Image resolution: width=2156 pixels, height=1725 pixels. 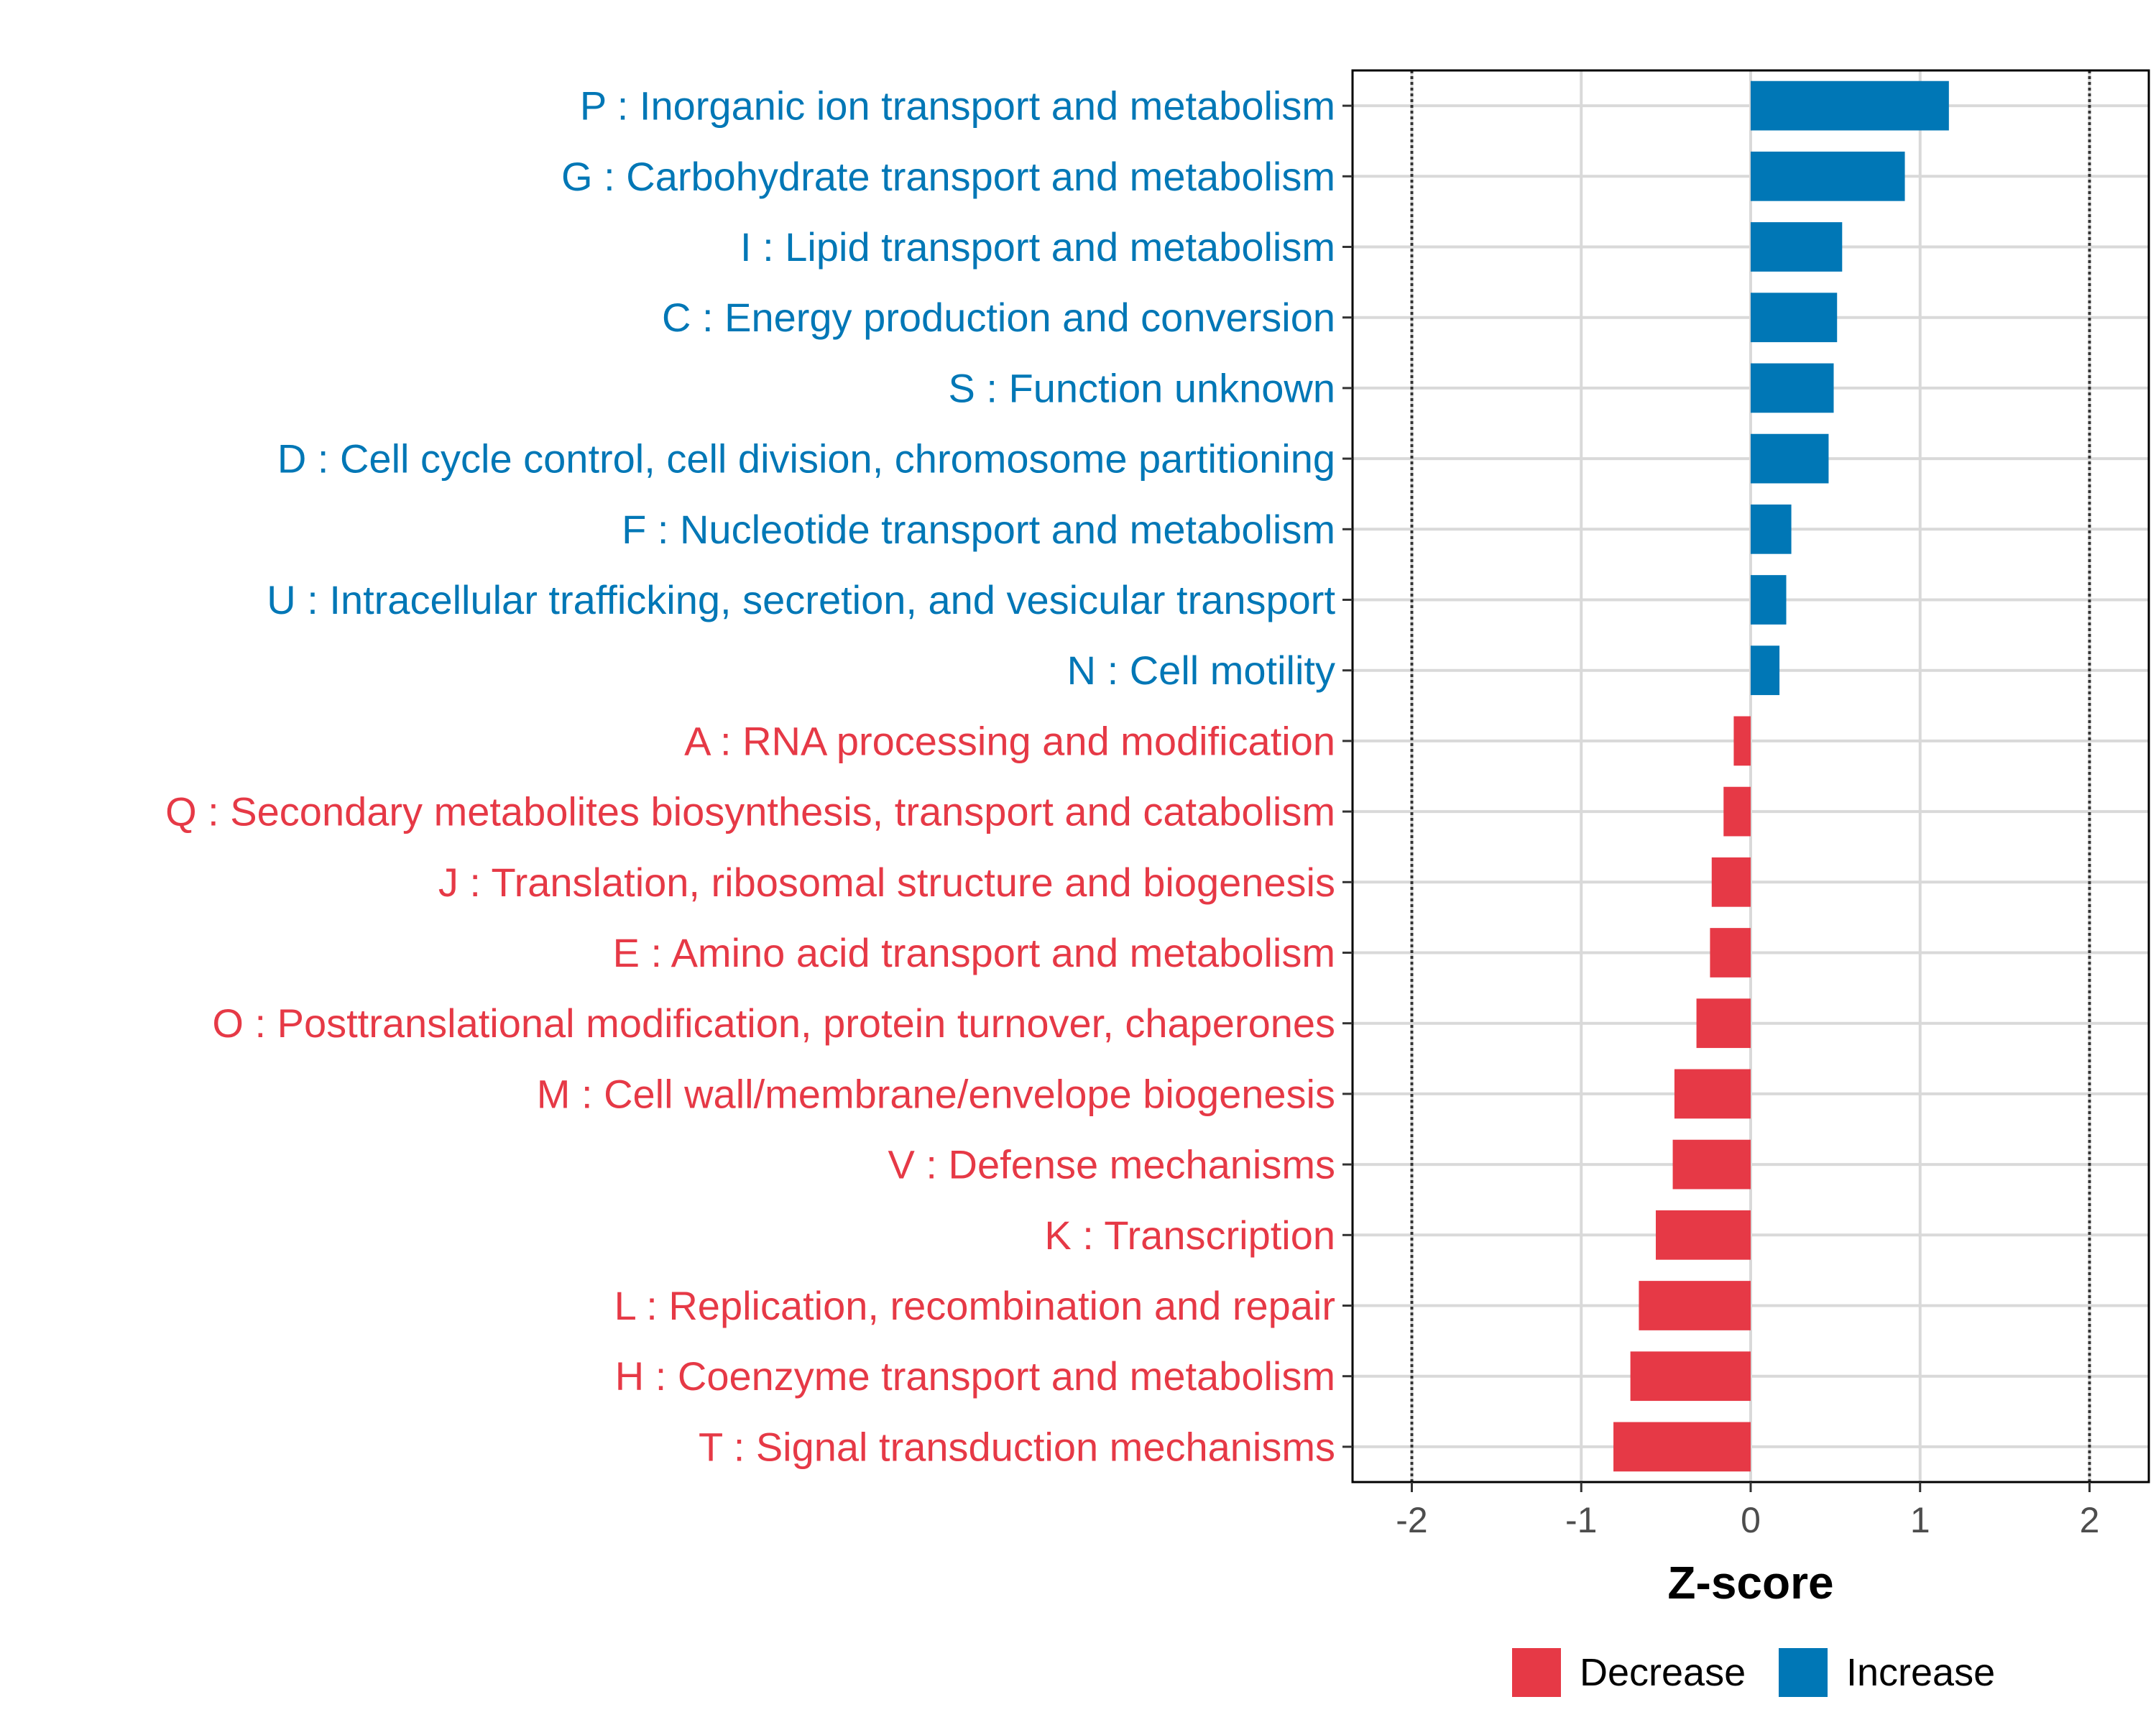 What do you see at coordinates (975, 1376) in the screenshot?
I see `category-label: H : Coenzyme transport and metabolism` at bounding box center [975, 1376].